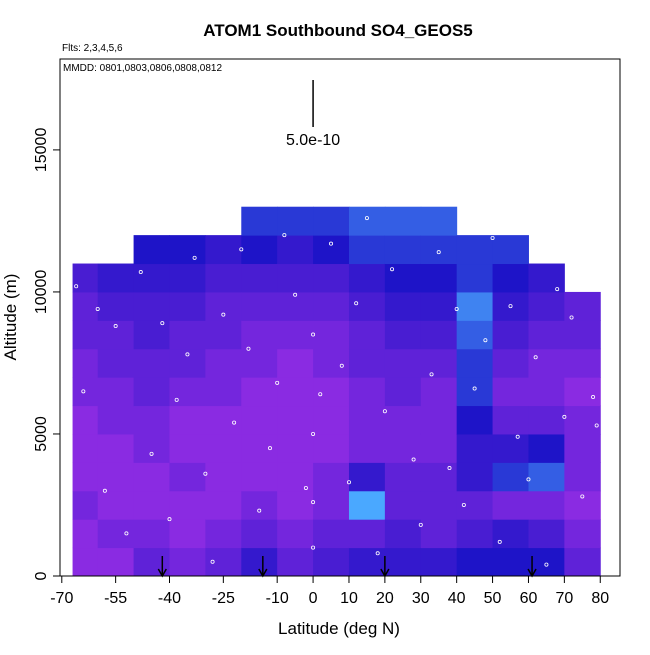  I want to click on x-tick-label: 20, so click(385, 598).